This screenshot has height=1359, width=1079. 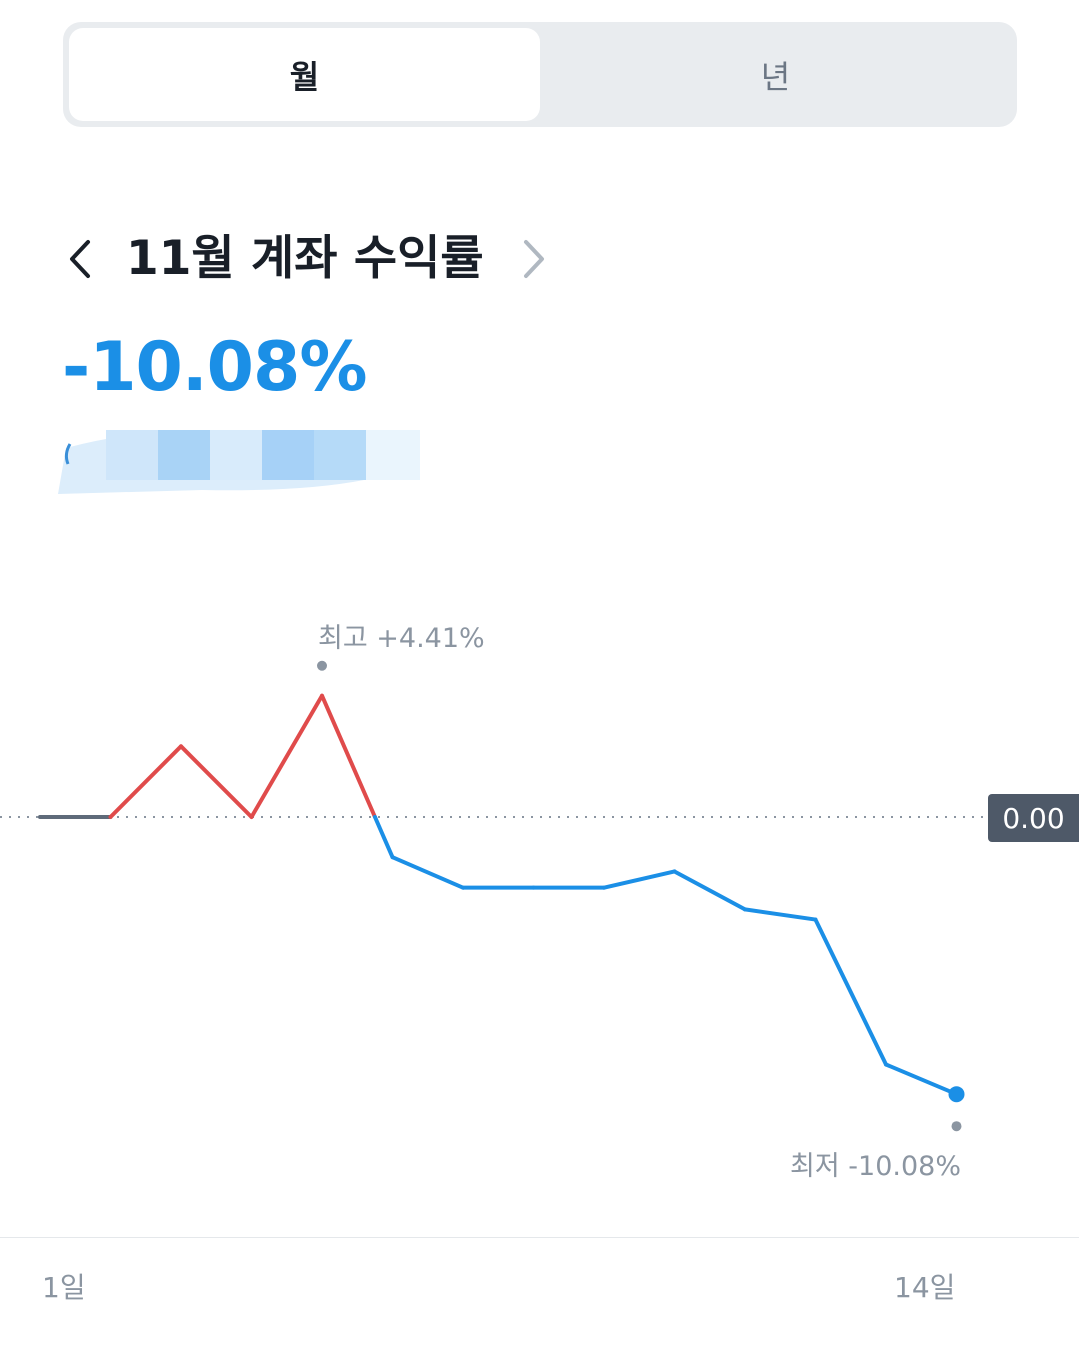 I want to click on masked-amount, so click(x=237, y=462).